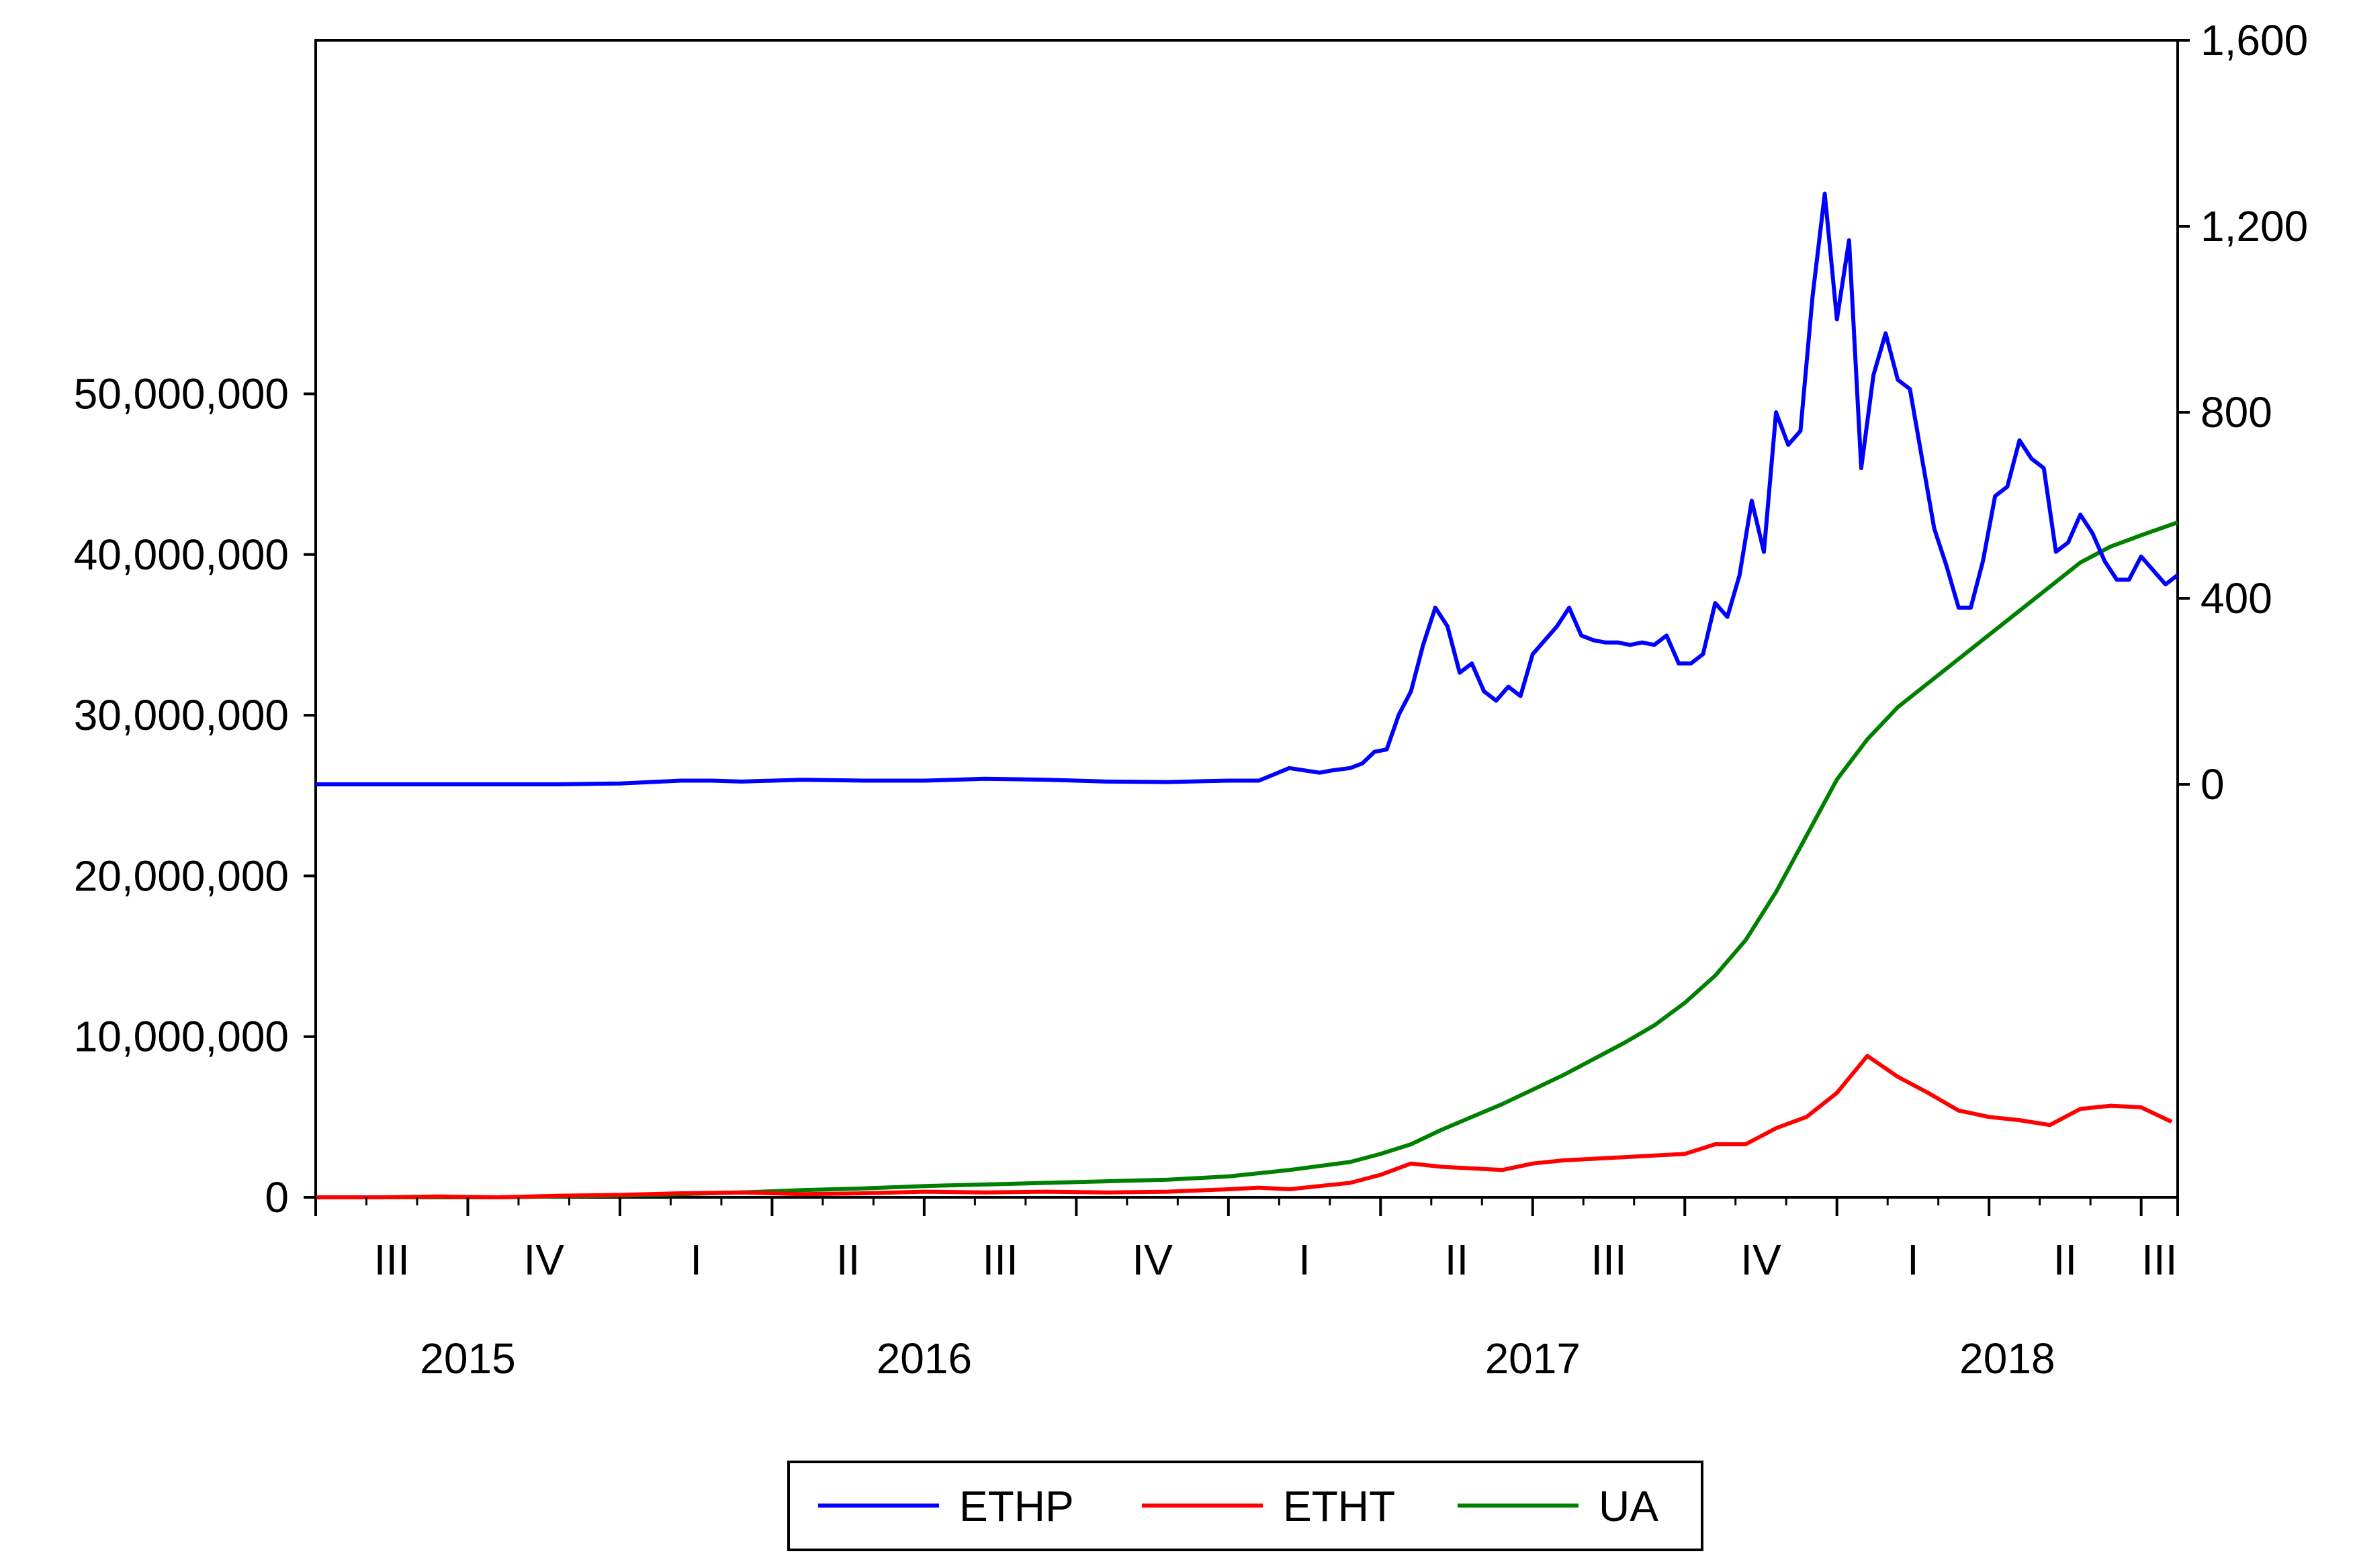  What do you see at coordinates (1245, 1506) in the screenshot?
I see `legend: ETHP ETHT UA` at bounding box center [1245, 1506].